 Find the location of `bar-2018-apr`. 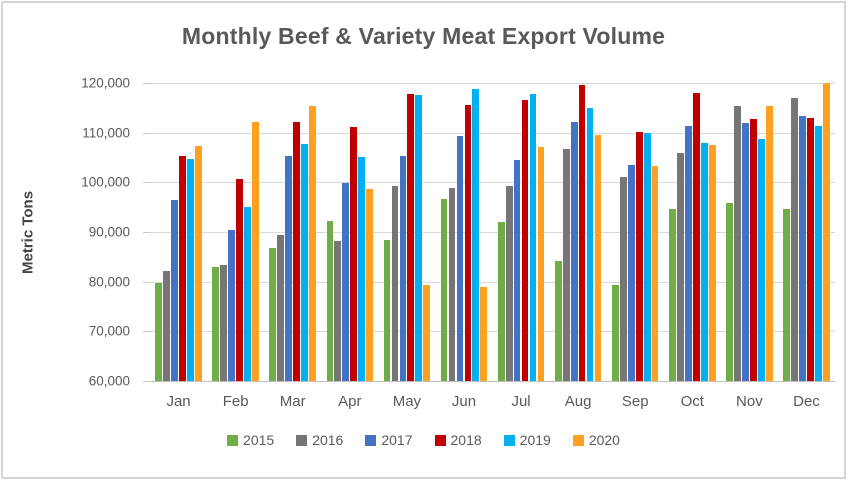

bar-2018-apr is located at coordinates (354, 253).